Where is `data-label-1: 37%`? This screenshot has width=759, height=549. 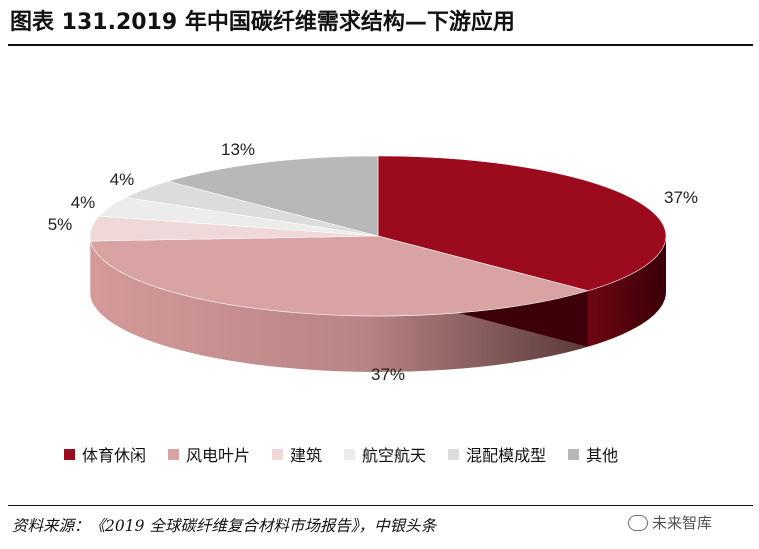 data-label-1: 37% is located at coordinates (681, 197).